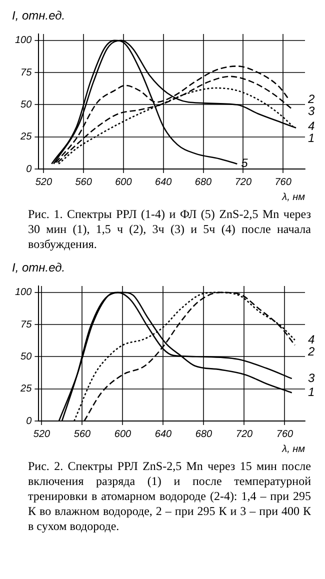  What do you see at coordinates (169, 229) in the screenshot?
I see `text: Рис. 1. Спектры РРЛ (1-4) и ФЛ (5) ZnS-2,5 Mn через 30 мин (1), 1,5 ч (2), 3ч (3) и 5ч (4) после начала возбуждения.` at bounding box center [169, 229].